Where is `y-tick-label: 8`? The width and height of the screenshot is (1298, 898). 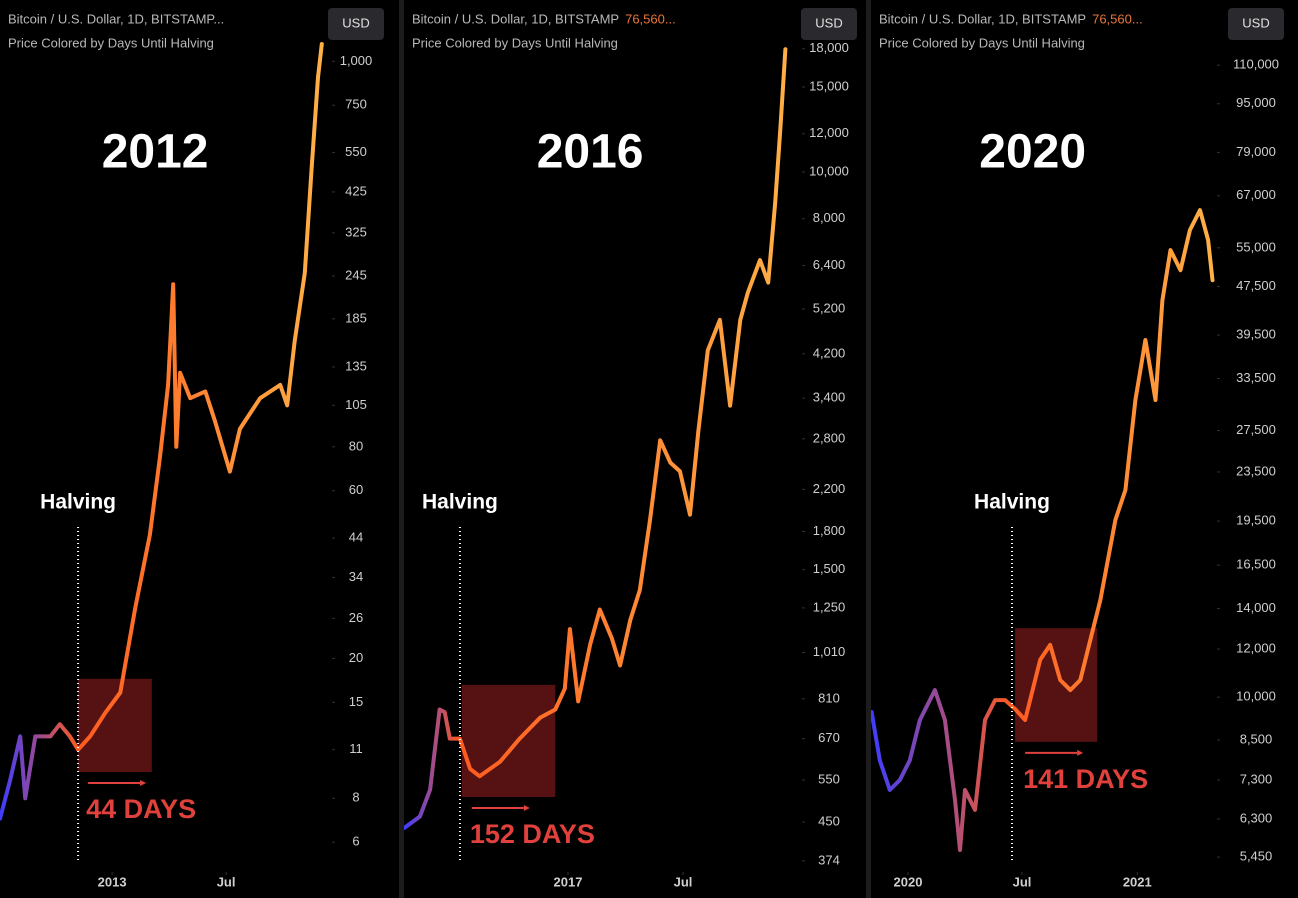
y-tick-label: 8 is located at coordinates (355, 797).